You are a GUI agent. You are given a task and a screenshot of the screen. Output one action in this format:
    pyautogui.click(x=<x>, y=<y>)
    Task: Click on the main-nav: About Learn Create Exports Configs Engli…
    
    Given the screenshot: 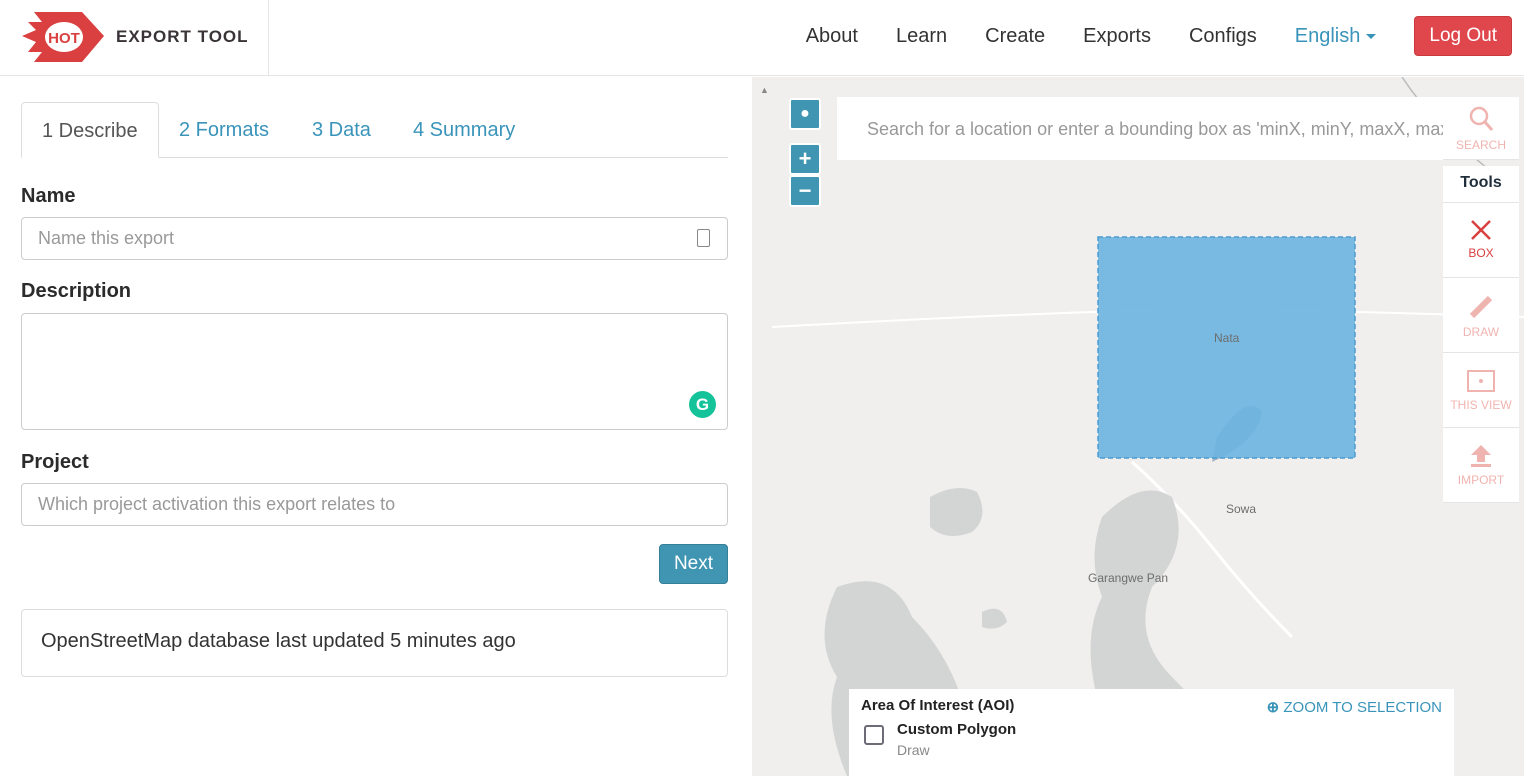 What is the action you would take?
    pyautogui.click(x=1159, y=36)
    